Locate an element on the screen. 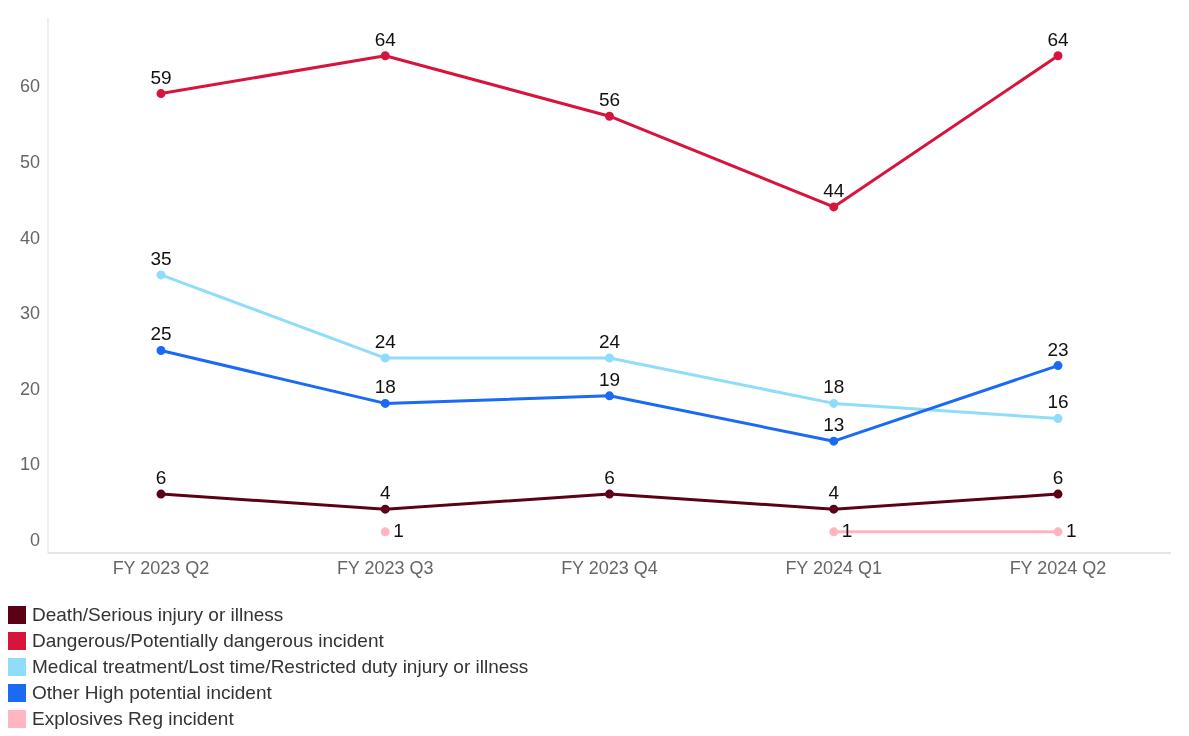 This screenshot has height=736, width=1189. legend-label: Medical treatment/Lost time/Restricted duty injury or illness is located at coordinates (280, 667).